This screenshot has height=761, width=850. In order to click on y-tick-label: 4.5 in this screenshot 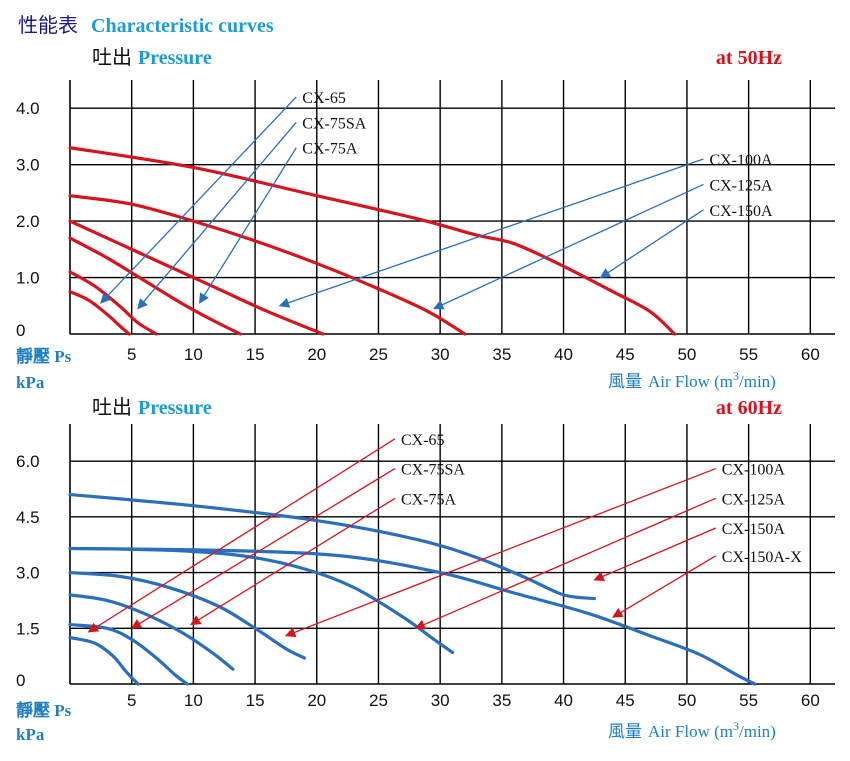, I will do `click(28, 517)`.